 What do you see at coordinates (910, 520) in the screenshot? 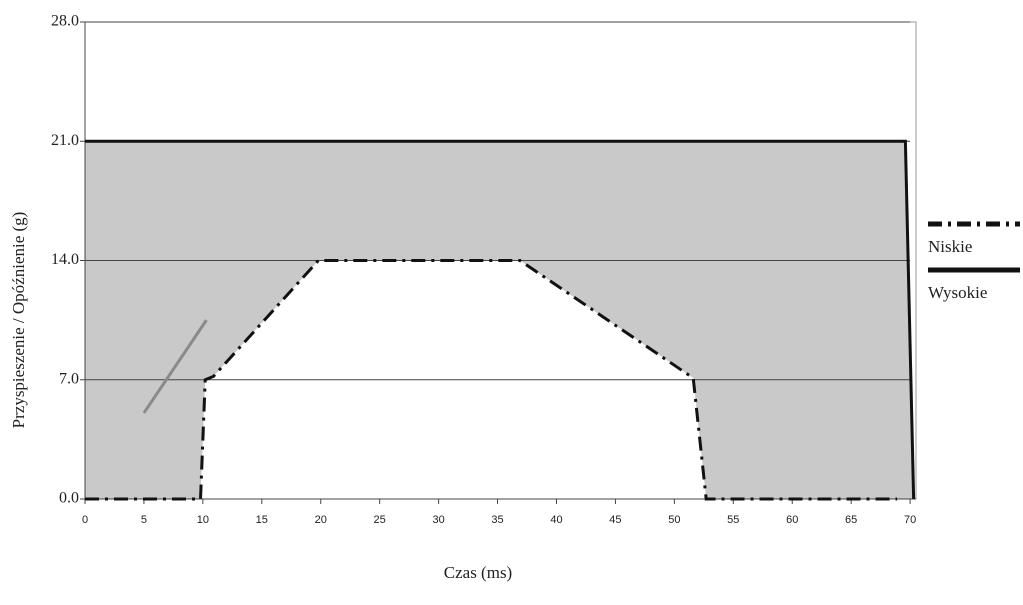
I see `x-tick-label: 70` at bounding box center [910, 520].